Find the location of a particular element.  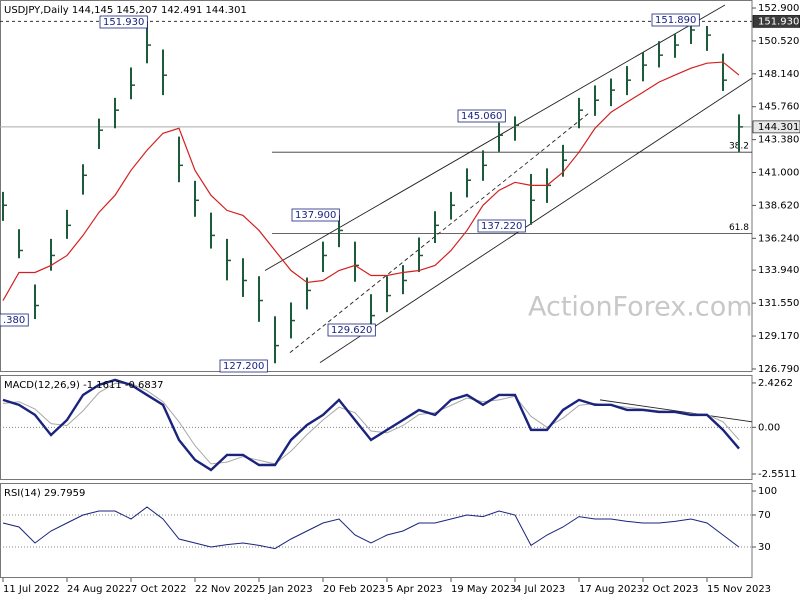

signal-line is located at coordinates (371, 423).